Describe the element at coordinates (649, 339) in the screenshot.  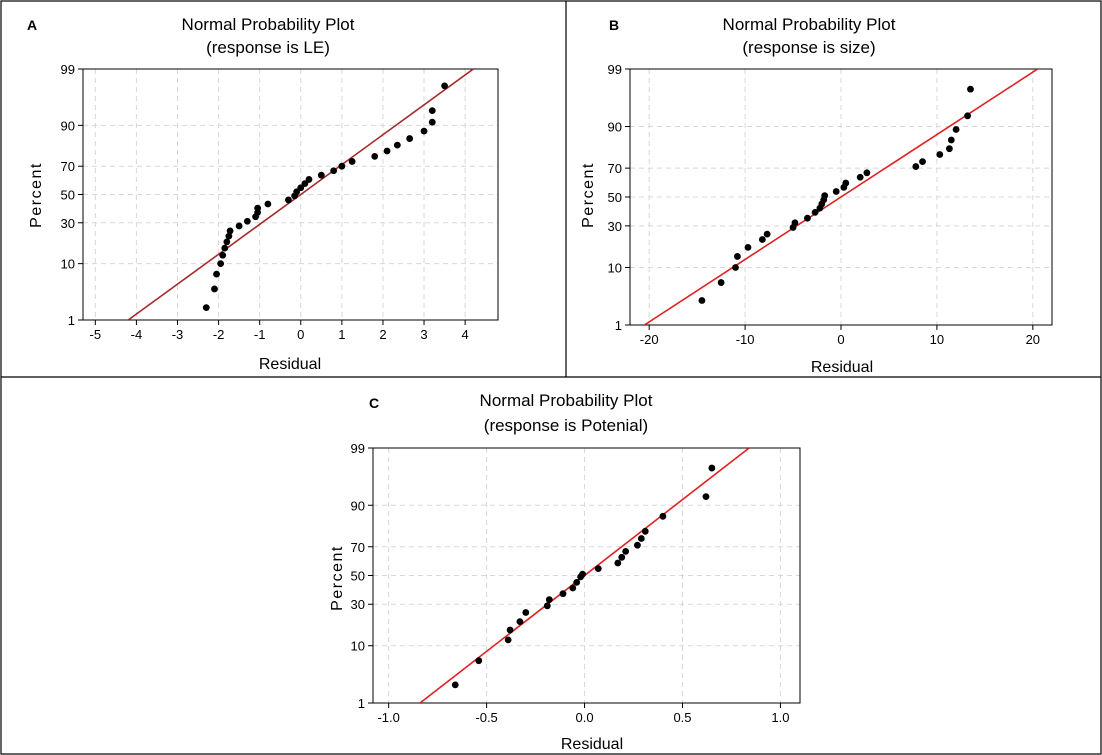
I see `panel-b-x-tick-label: -20` at that location.